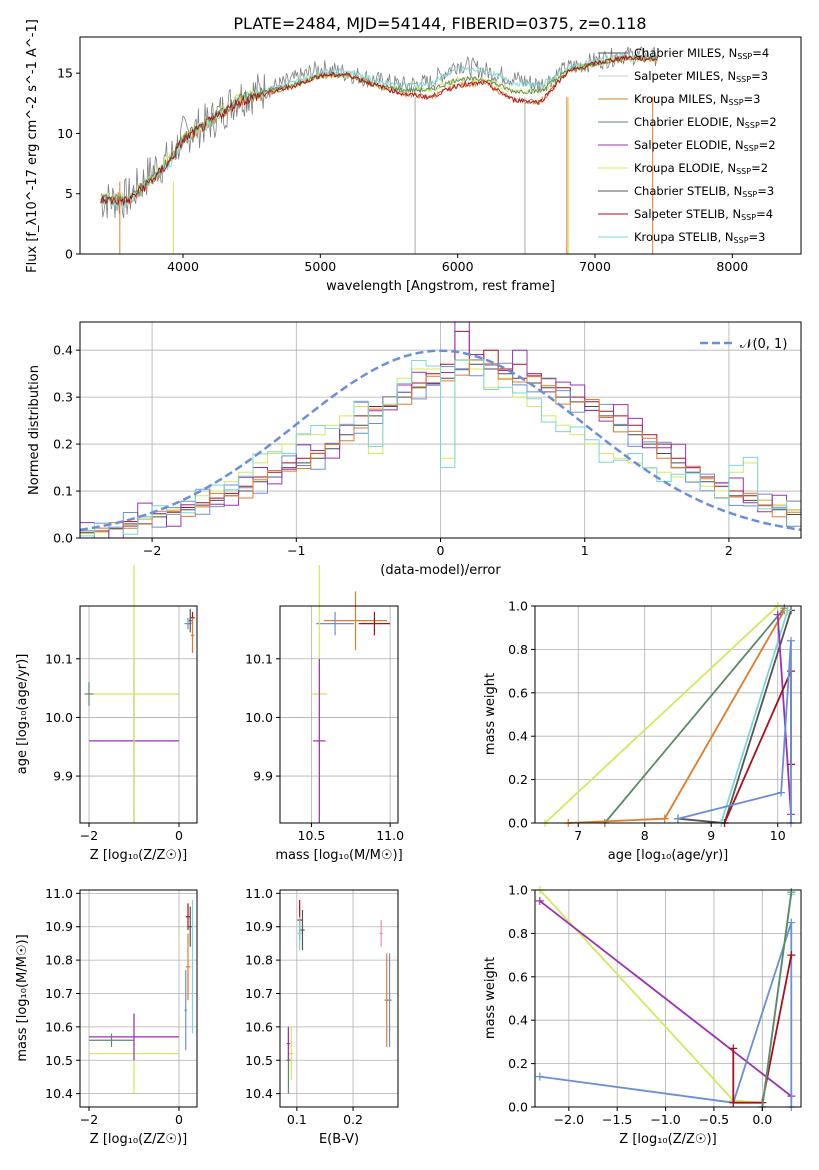  I want to click on x-axis-label: Z [log₁₀(Z/Z☉)], so click(667, 1139).